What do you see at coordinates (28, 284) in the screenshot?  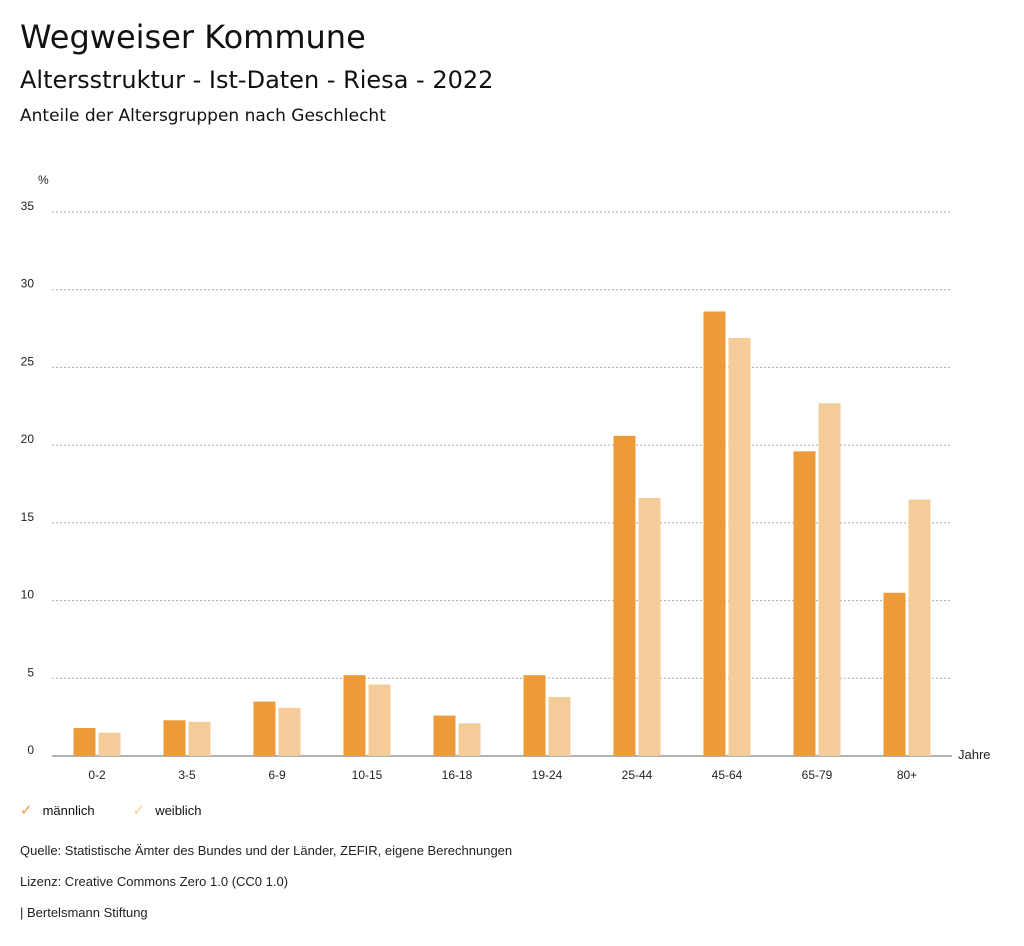 I see `y-tick-label: 30` at bounding box center [28, 284].